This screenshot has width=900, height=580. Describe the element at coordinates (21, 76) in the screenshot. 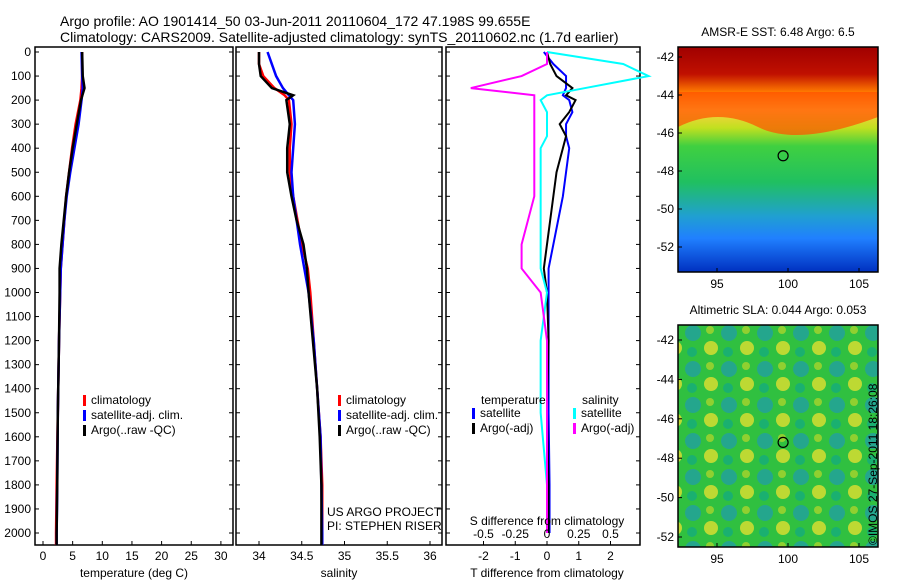

I see `y-tick-label: 100` at that location.